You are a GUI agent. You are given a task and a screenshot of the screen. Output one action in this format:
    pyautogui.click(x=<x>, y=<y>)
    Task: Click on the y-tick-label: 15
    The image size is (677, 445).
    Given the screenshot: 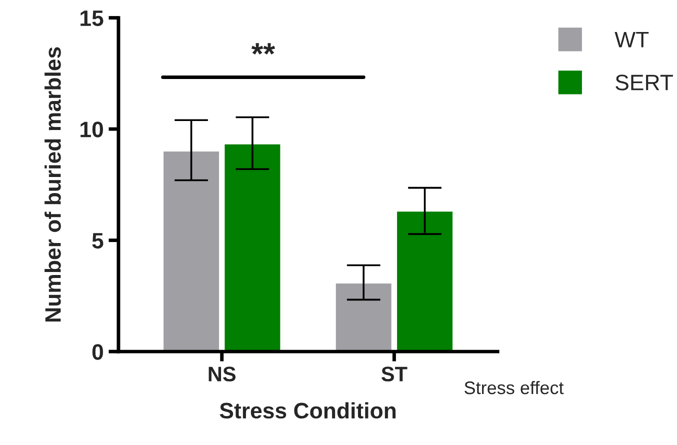 What is the action you would take?
    pyautogui.click(x=92, y=18)
    